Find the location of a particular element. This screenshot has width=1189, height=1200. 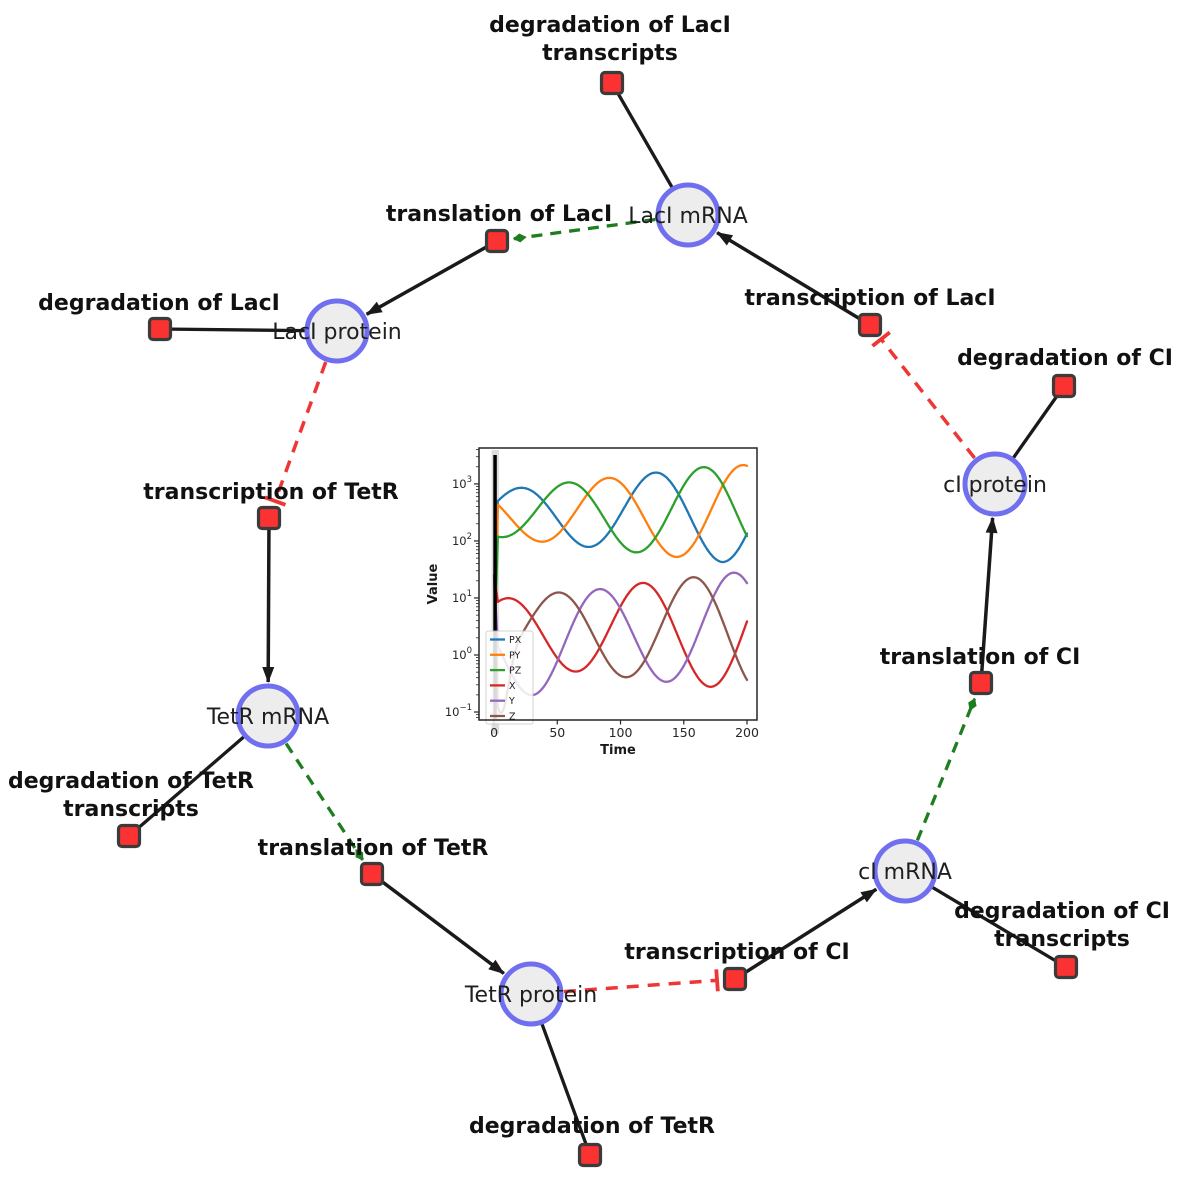

curve-PX is located at coordinates (620, 564).